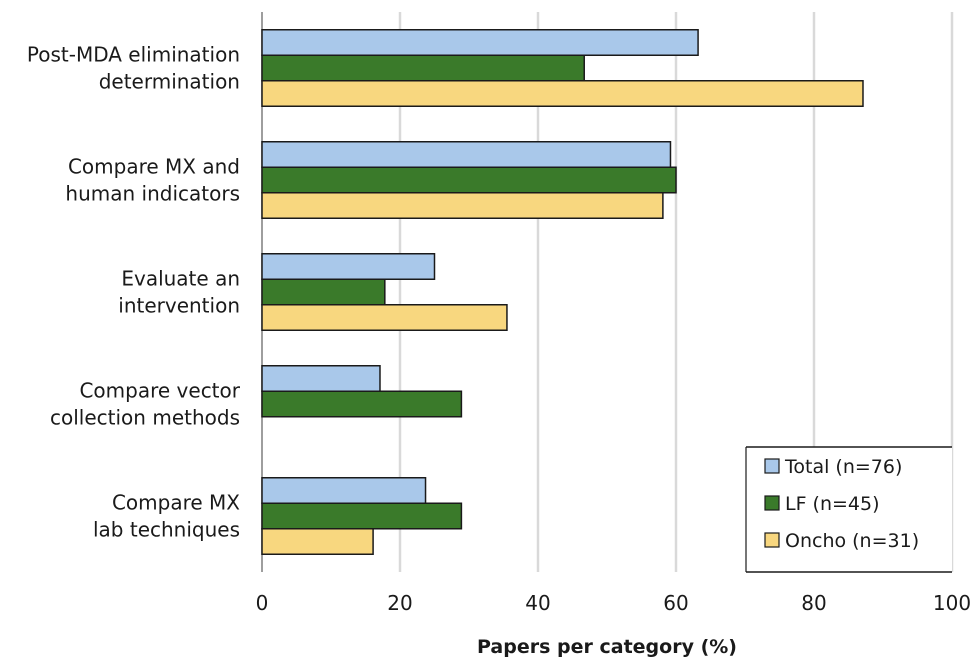 This screenshot has height=660, width=974. I want to click on category-label: Evaluate an, so click(180, 279).